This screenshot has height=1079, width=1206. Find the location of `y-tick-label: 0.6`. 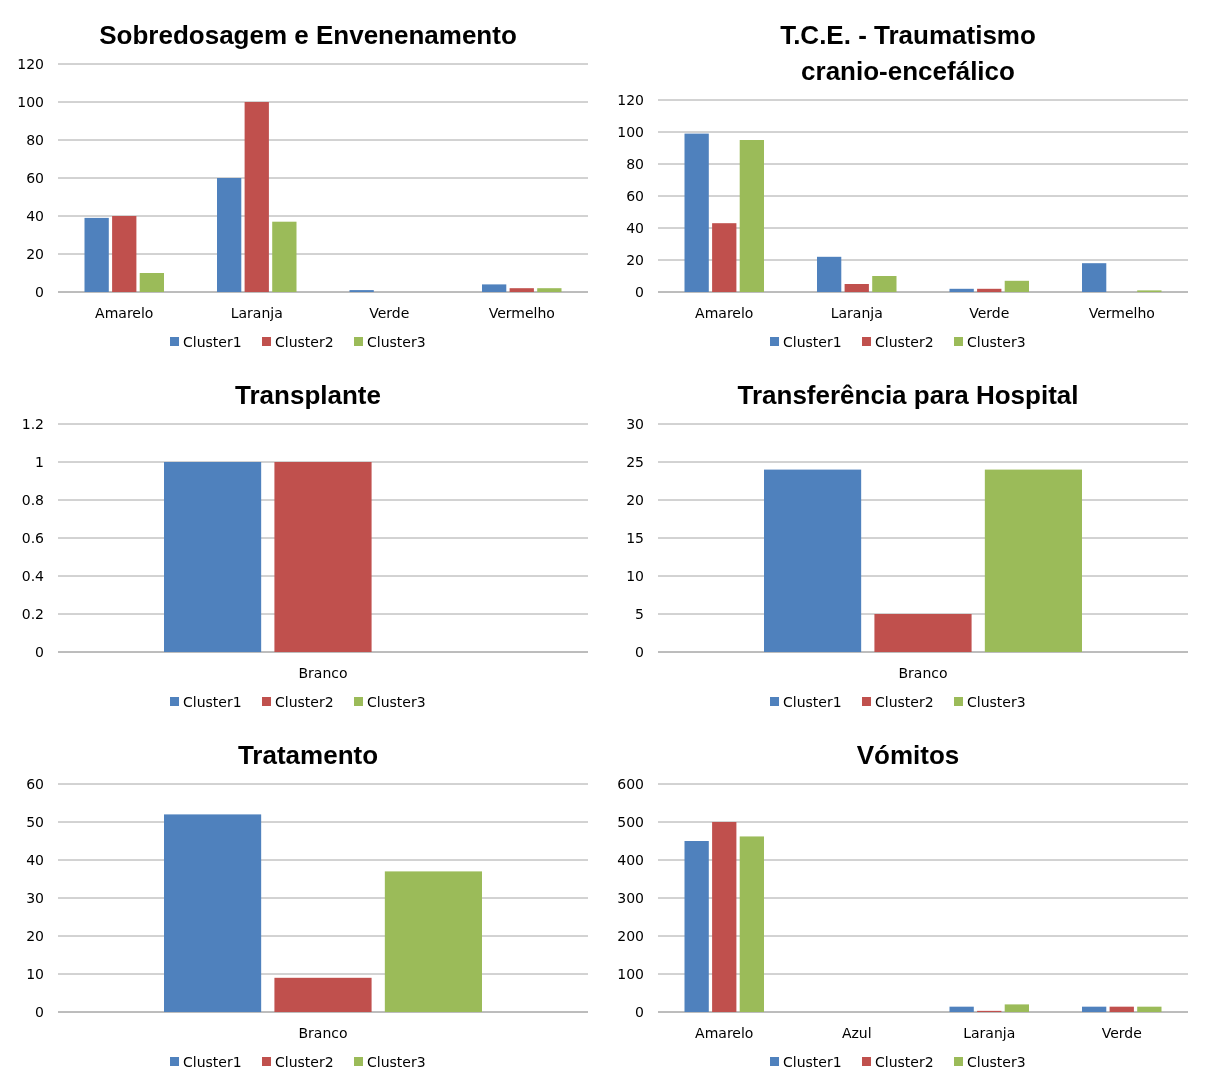

y-tick-label: 0.6 is located at coordinates (33, 537).